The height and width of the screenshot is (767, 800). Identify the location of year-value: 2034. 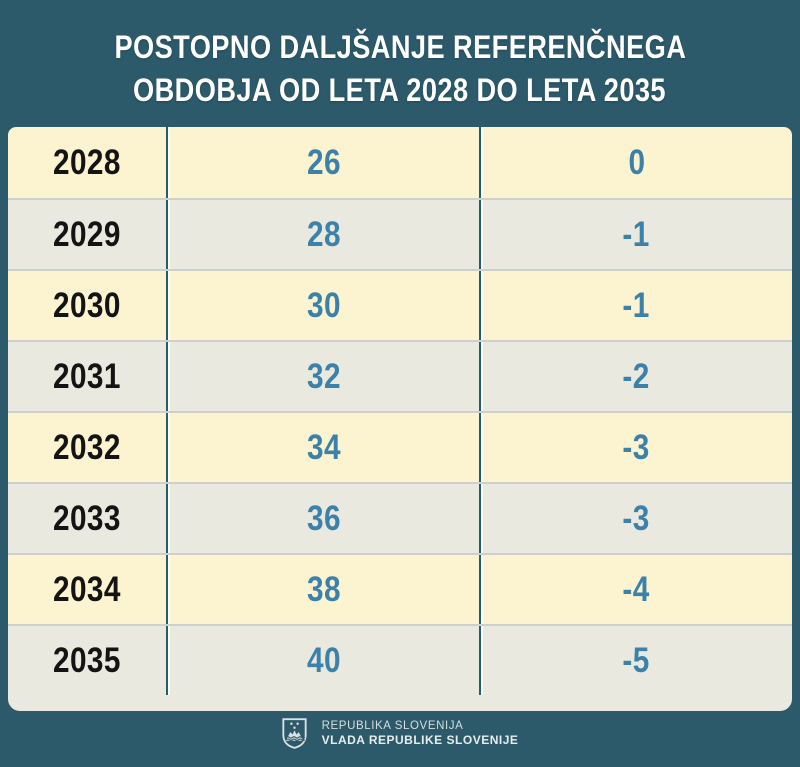
(87, 589).